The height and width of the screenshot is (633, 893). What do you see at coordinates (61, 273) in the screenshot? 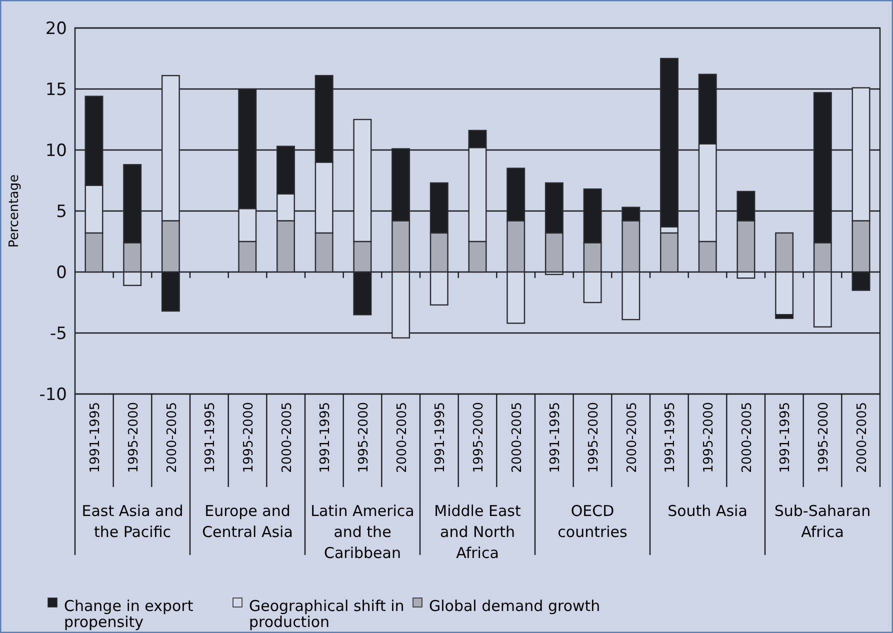
I see `y-tick-label: 0` at bounding box center [61, 273].